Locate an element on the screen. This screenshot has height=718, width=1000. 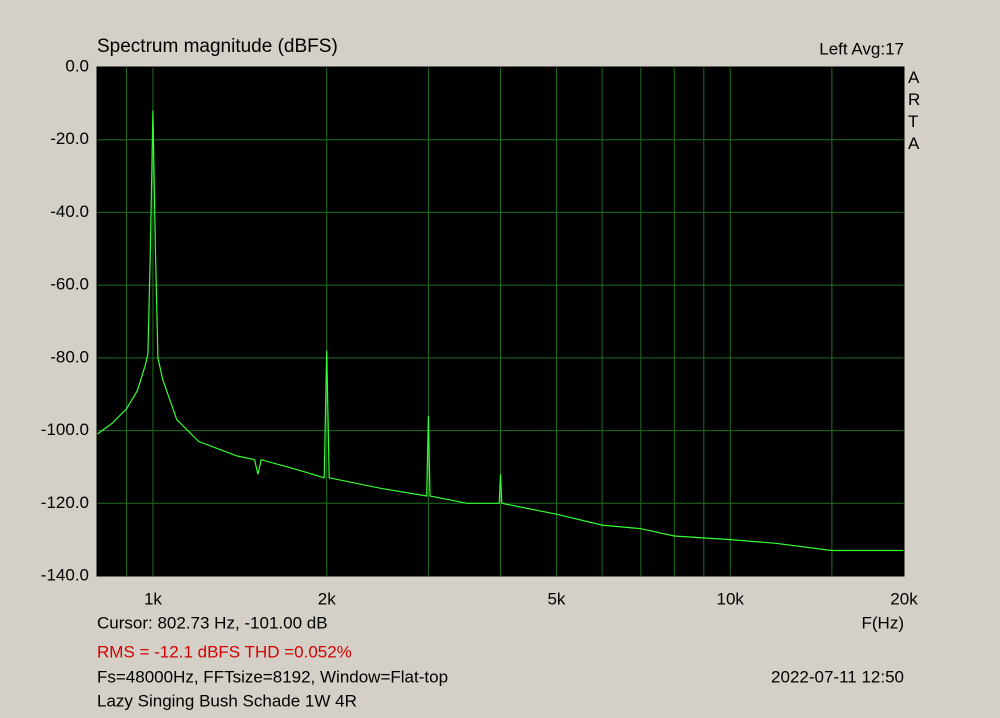
x-tick-label: 5k is located at coordinates (556, 598).